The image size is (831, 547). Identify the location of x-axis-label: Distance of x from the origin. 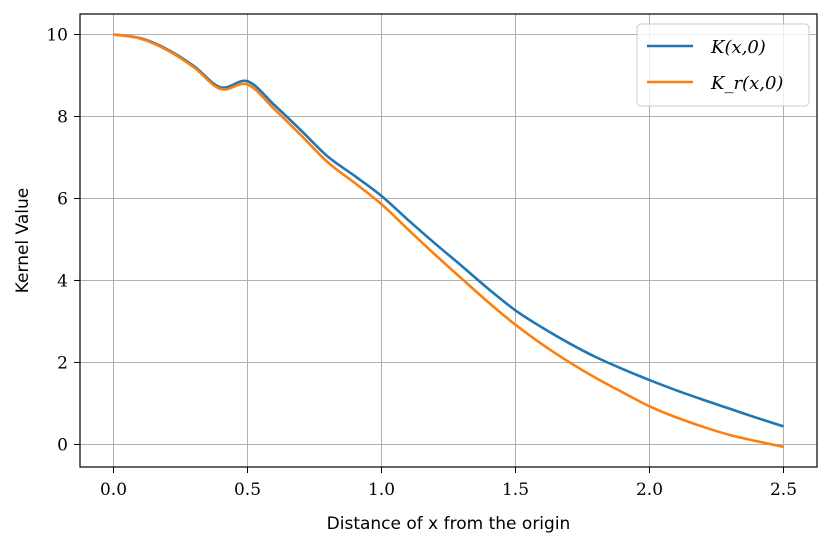
(449, 524).